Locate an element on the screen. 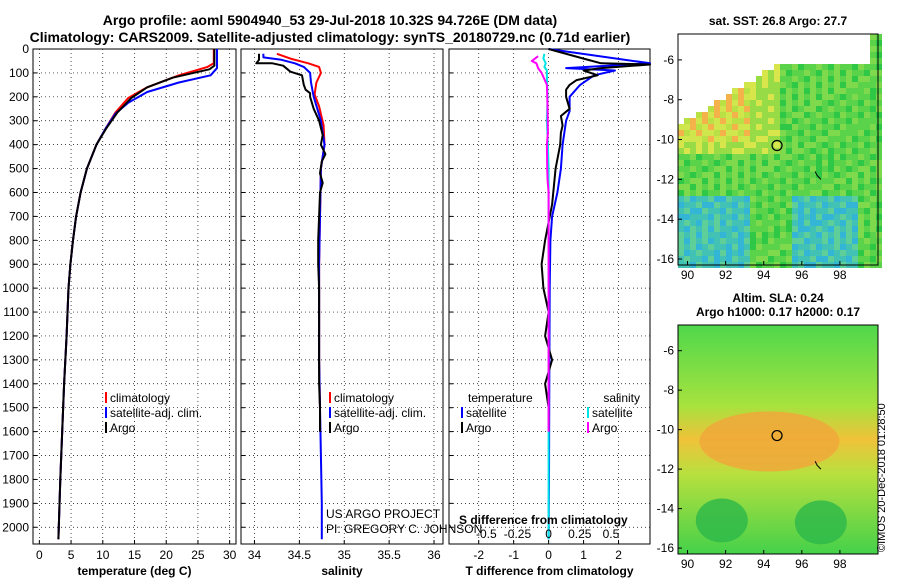 The image size is (900, 580). sst_map-frame is located at coordinates (778, 149).